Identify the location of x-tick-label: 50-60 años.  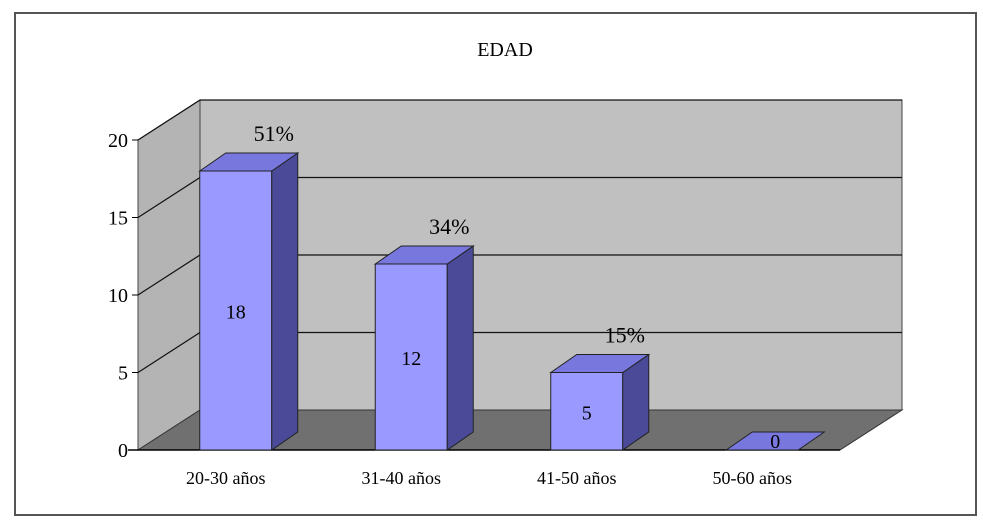
(753, 478).